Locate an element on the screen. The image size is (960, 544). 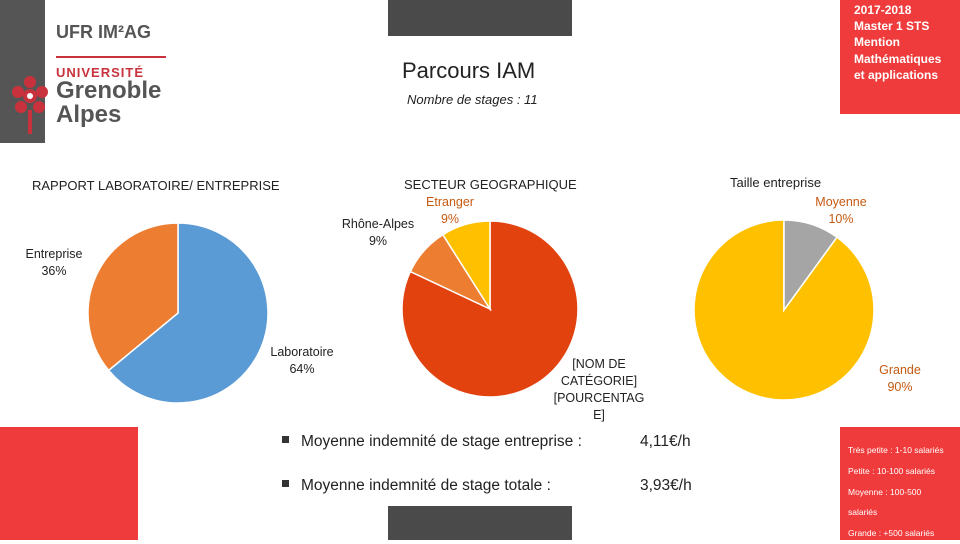
slice-value-rhone-alpes: 9% is located at coordinates (378, 240).